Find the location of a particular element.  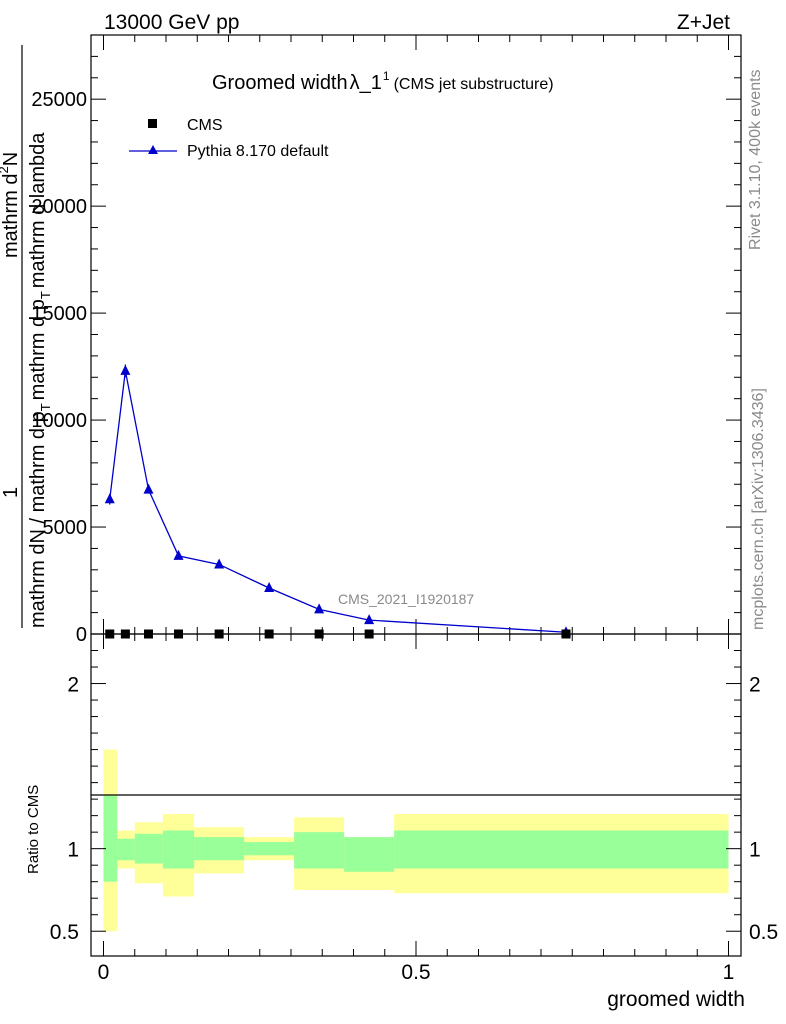

ratio-bands is located at coordinates (416, 840).